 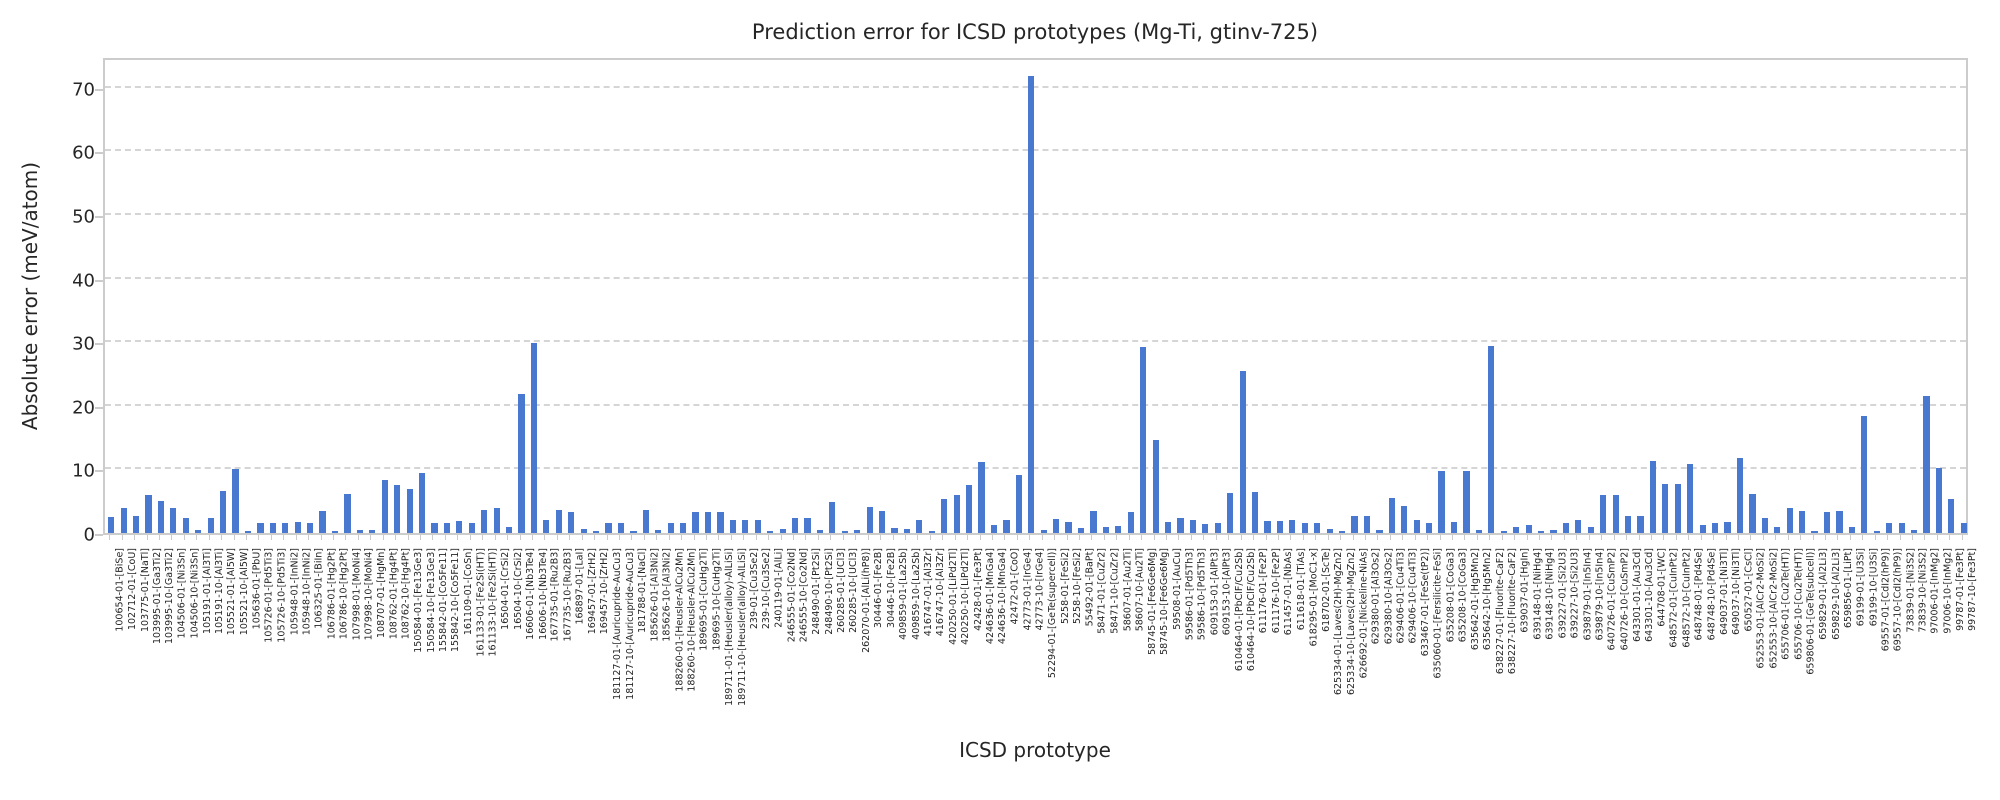 What do you see at coordinates (83, 153) in the screenshot?
I see `y-tick-label-60: 60` at bounding box center [83, 153].